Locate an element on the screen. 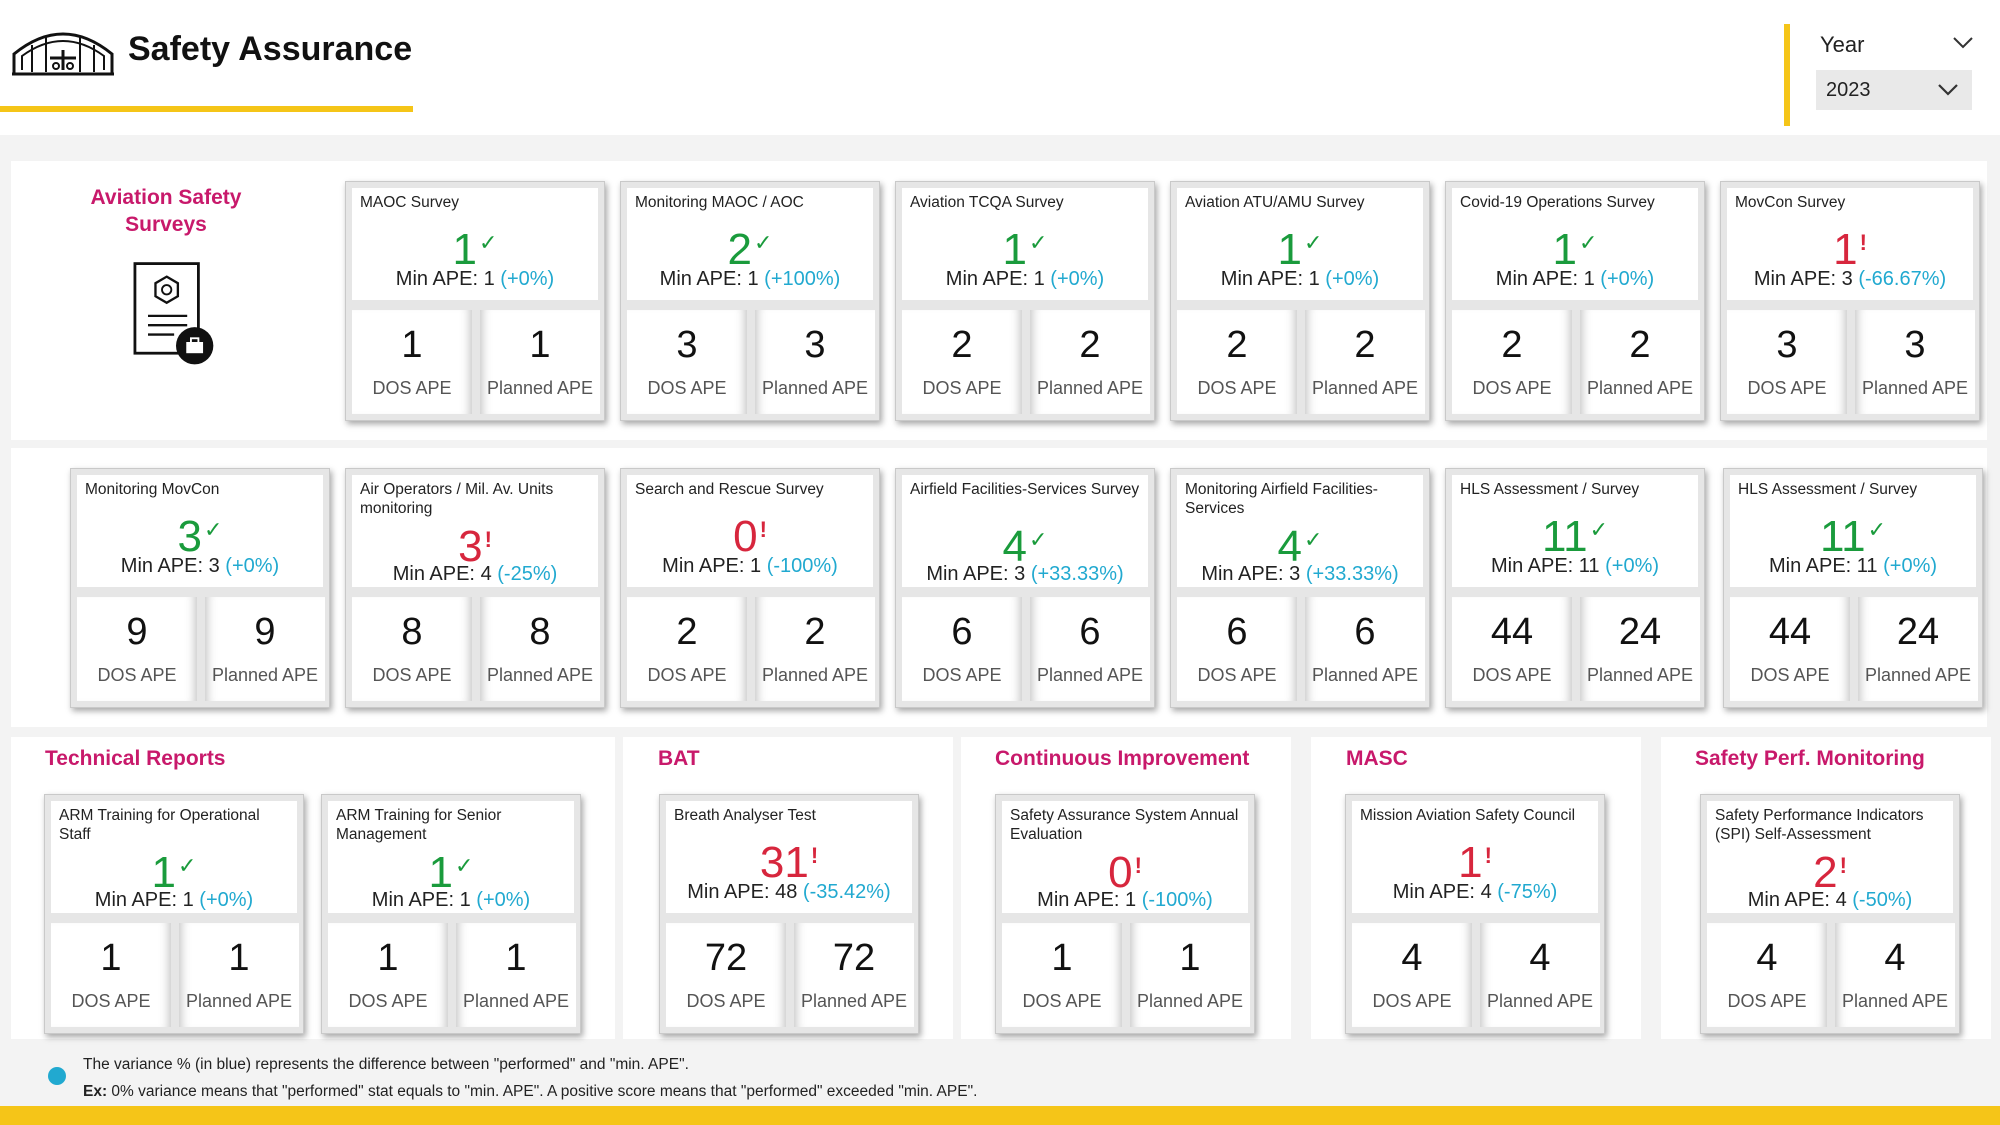 The width and height of the screenshot is (2000, 1125). kpi-dos-cell: 4 DOS APE is located at coordinates (1412, 975).